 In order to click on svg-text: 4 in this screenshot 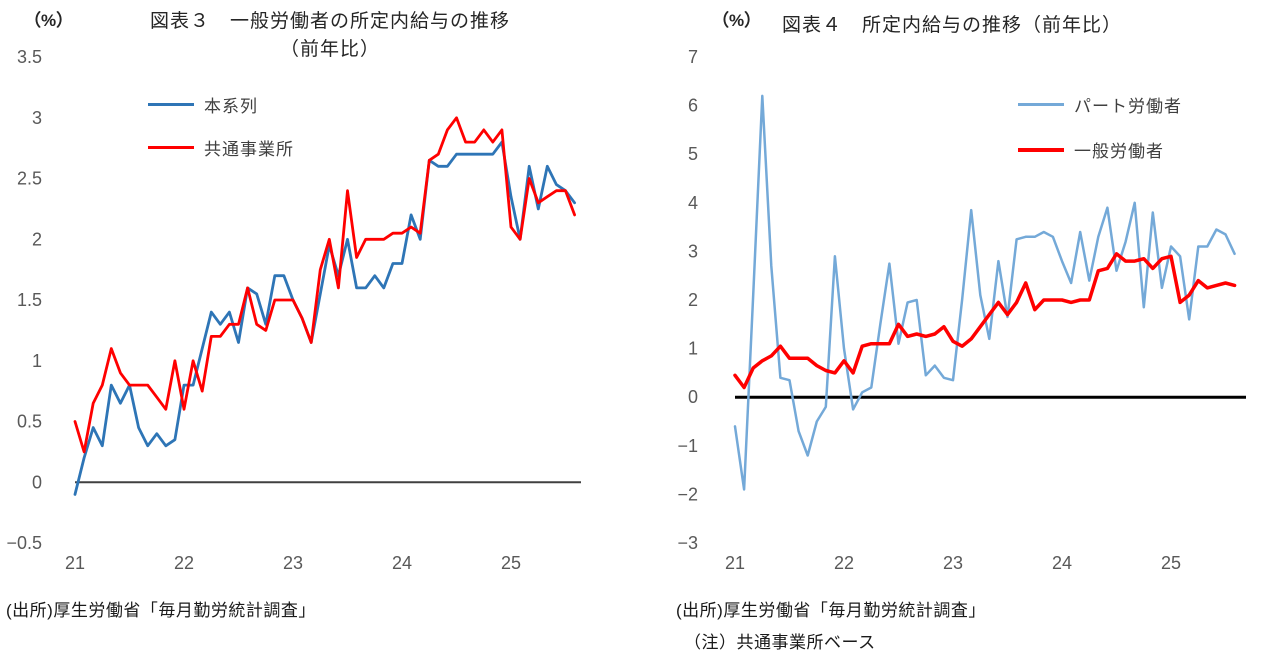, I will do `click(693, 203)`.